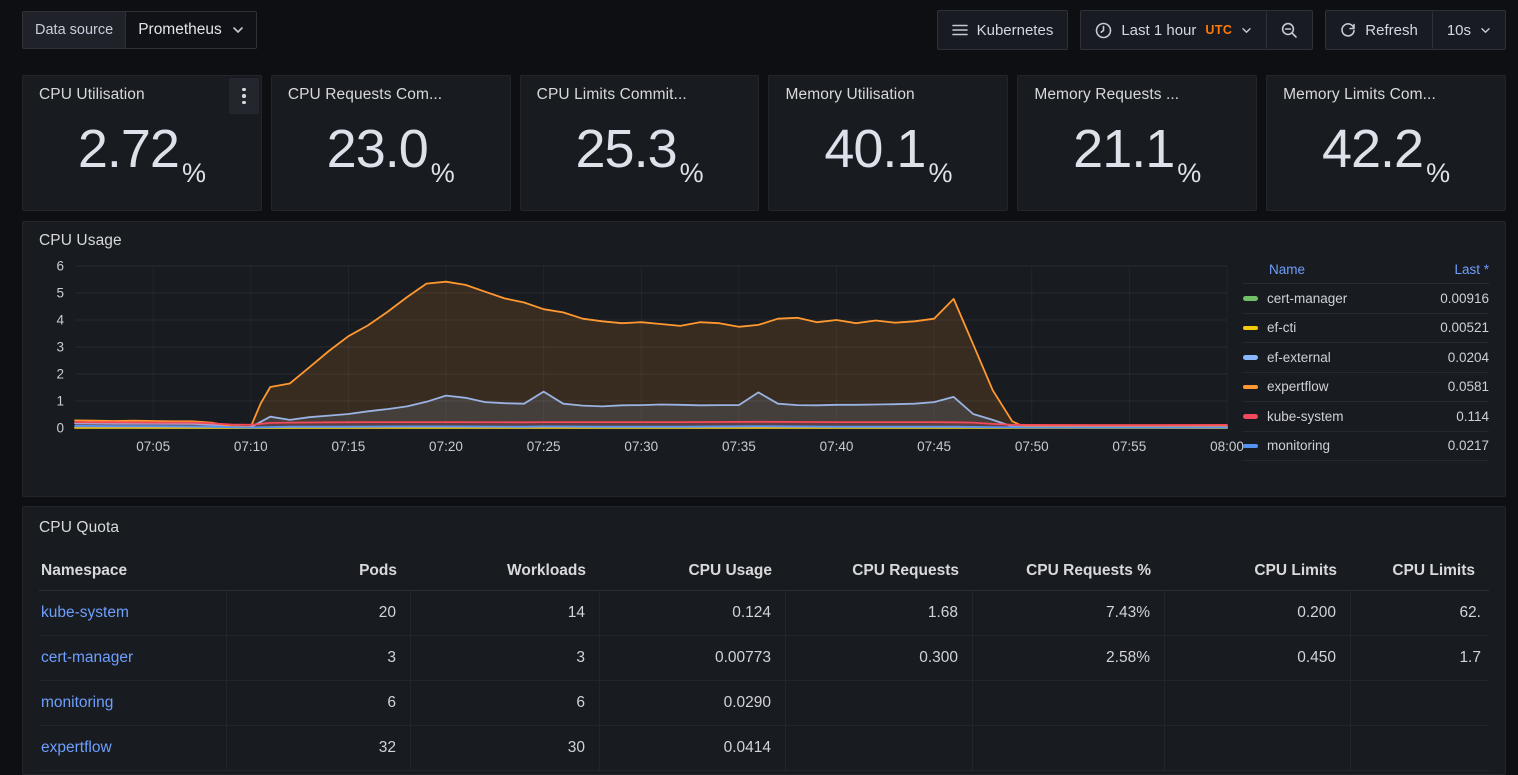  What do you see at coordinates (142, 152) in the screenshot?
I see `stat-value-wrap: 2.72%` at bounding box center [142, 152].